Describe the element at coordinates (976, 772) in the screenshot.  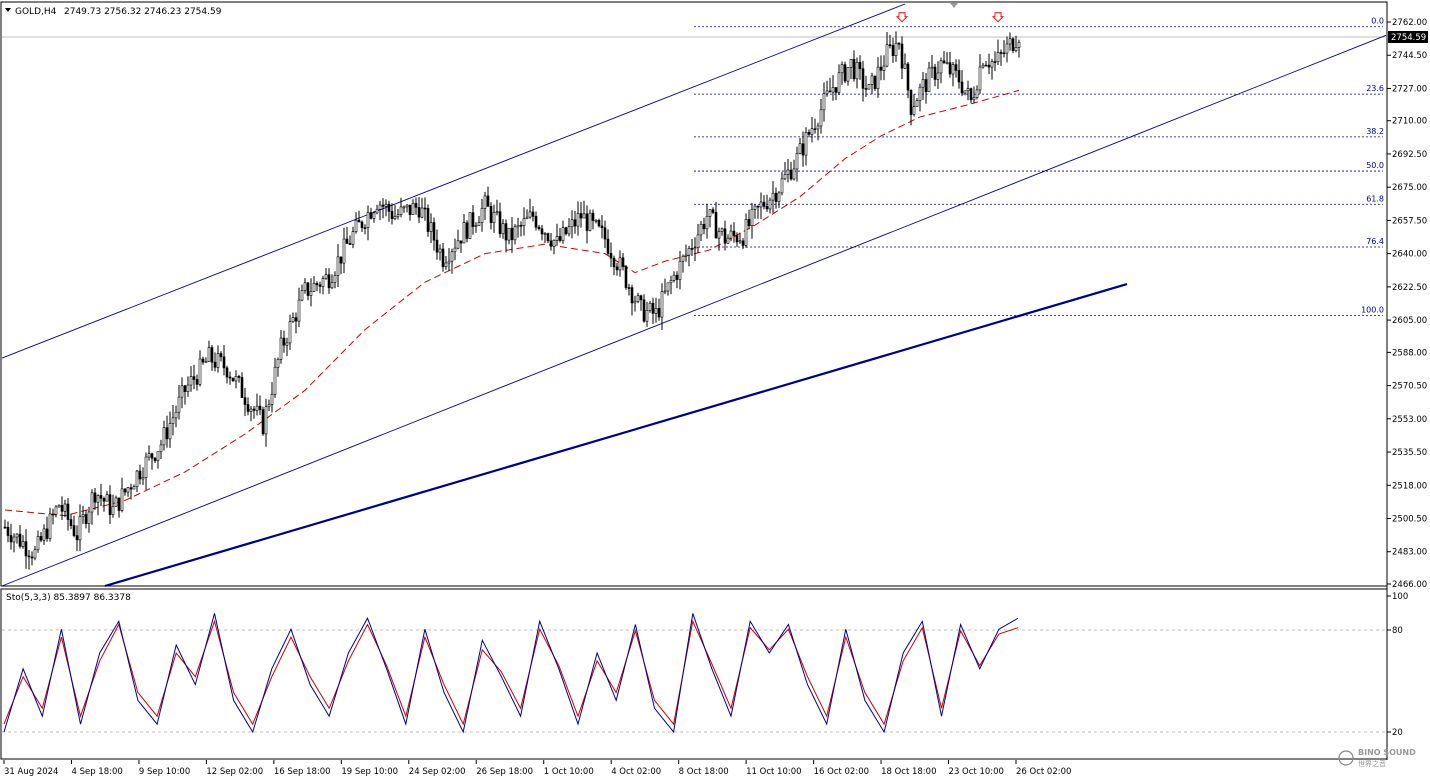
I see `time-tick-label: 23 Oct 10:00` at that location.